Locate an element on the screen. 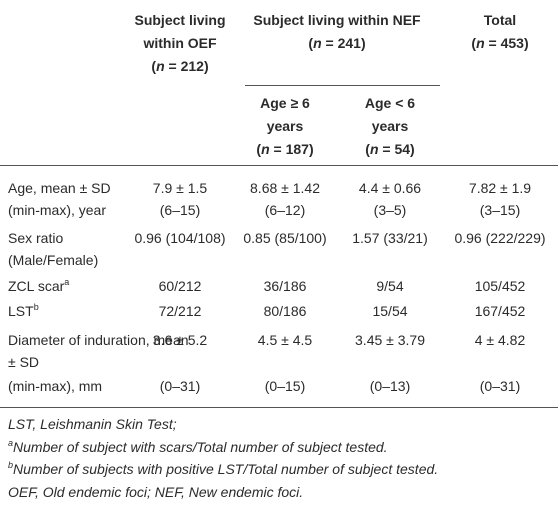  cell-value: 60/212 is located at coordinates (180, 286).